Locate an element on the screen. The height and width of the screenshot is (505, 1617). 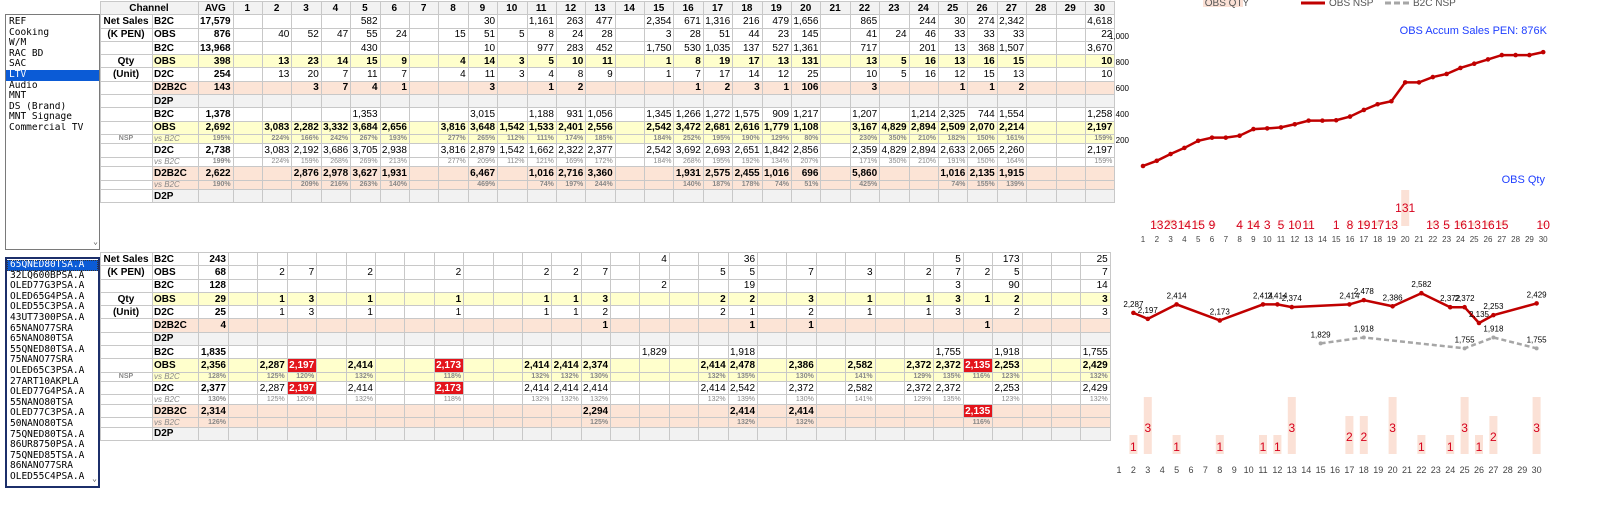
table-cell: 1,755 is located at coordinates (1095, 352).